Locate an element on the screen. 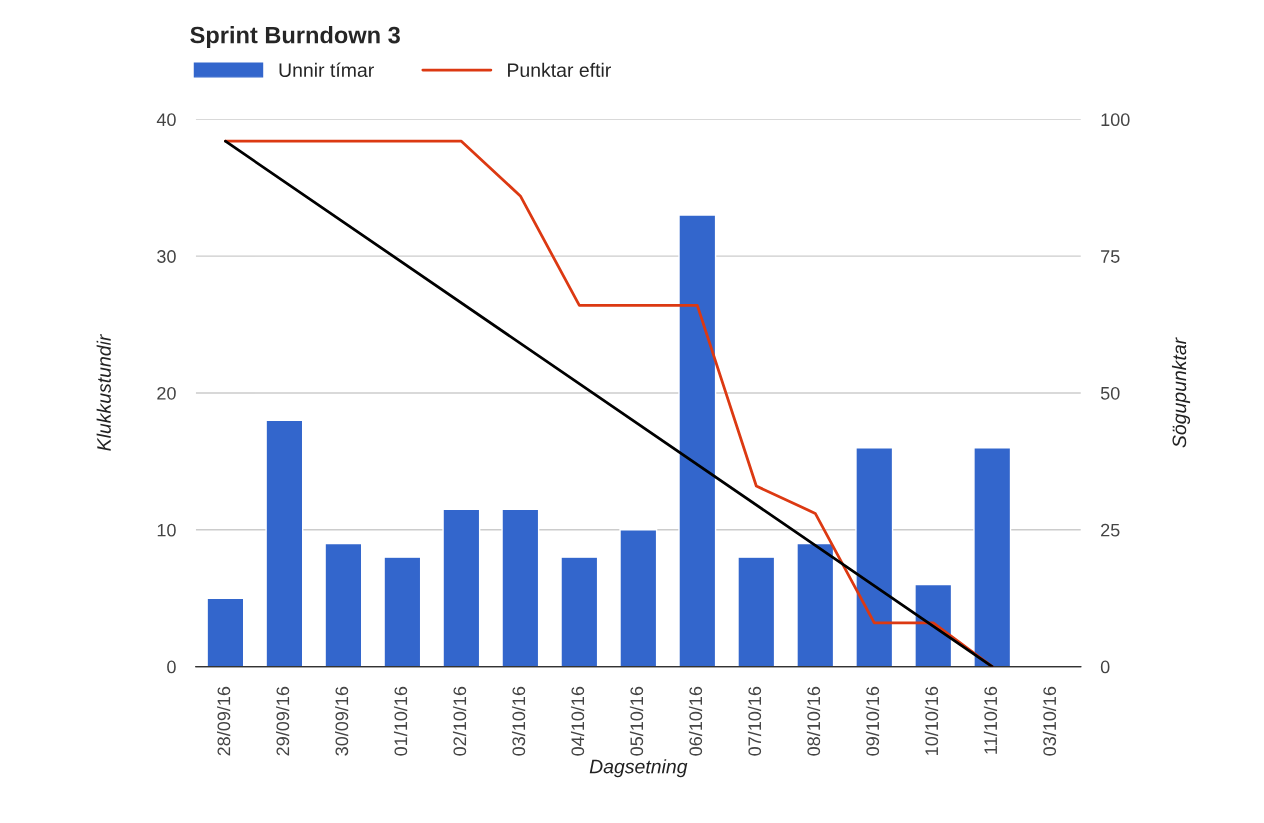  x-tick-label: 06/10/16 is located at coordinates (695, 721).